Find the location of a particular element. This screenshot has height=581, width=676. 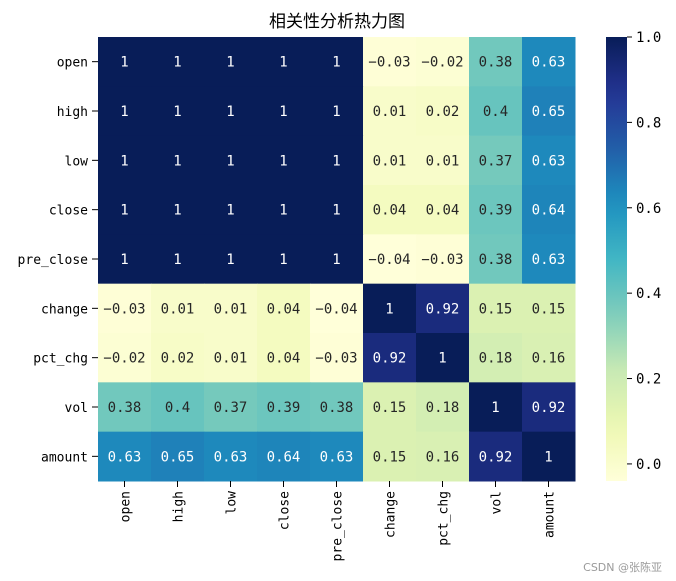

cell-value-label: 0.64 is located at coordinates (549, 211).